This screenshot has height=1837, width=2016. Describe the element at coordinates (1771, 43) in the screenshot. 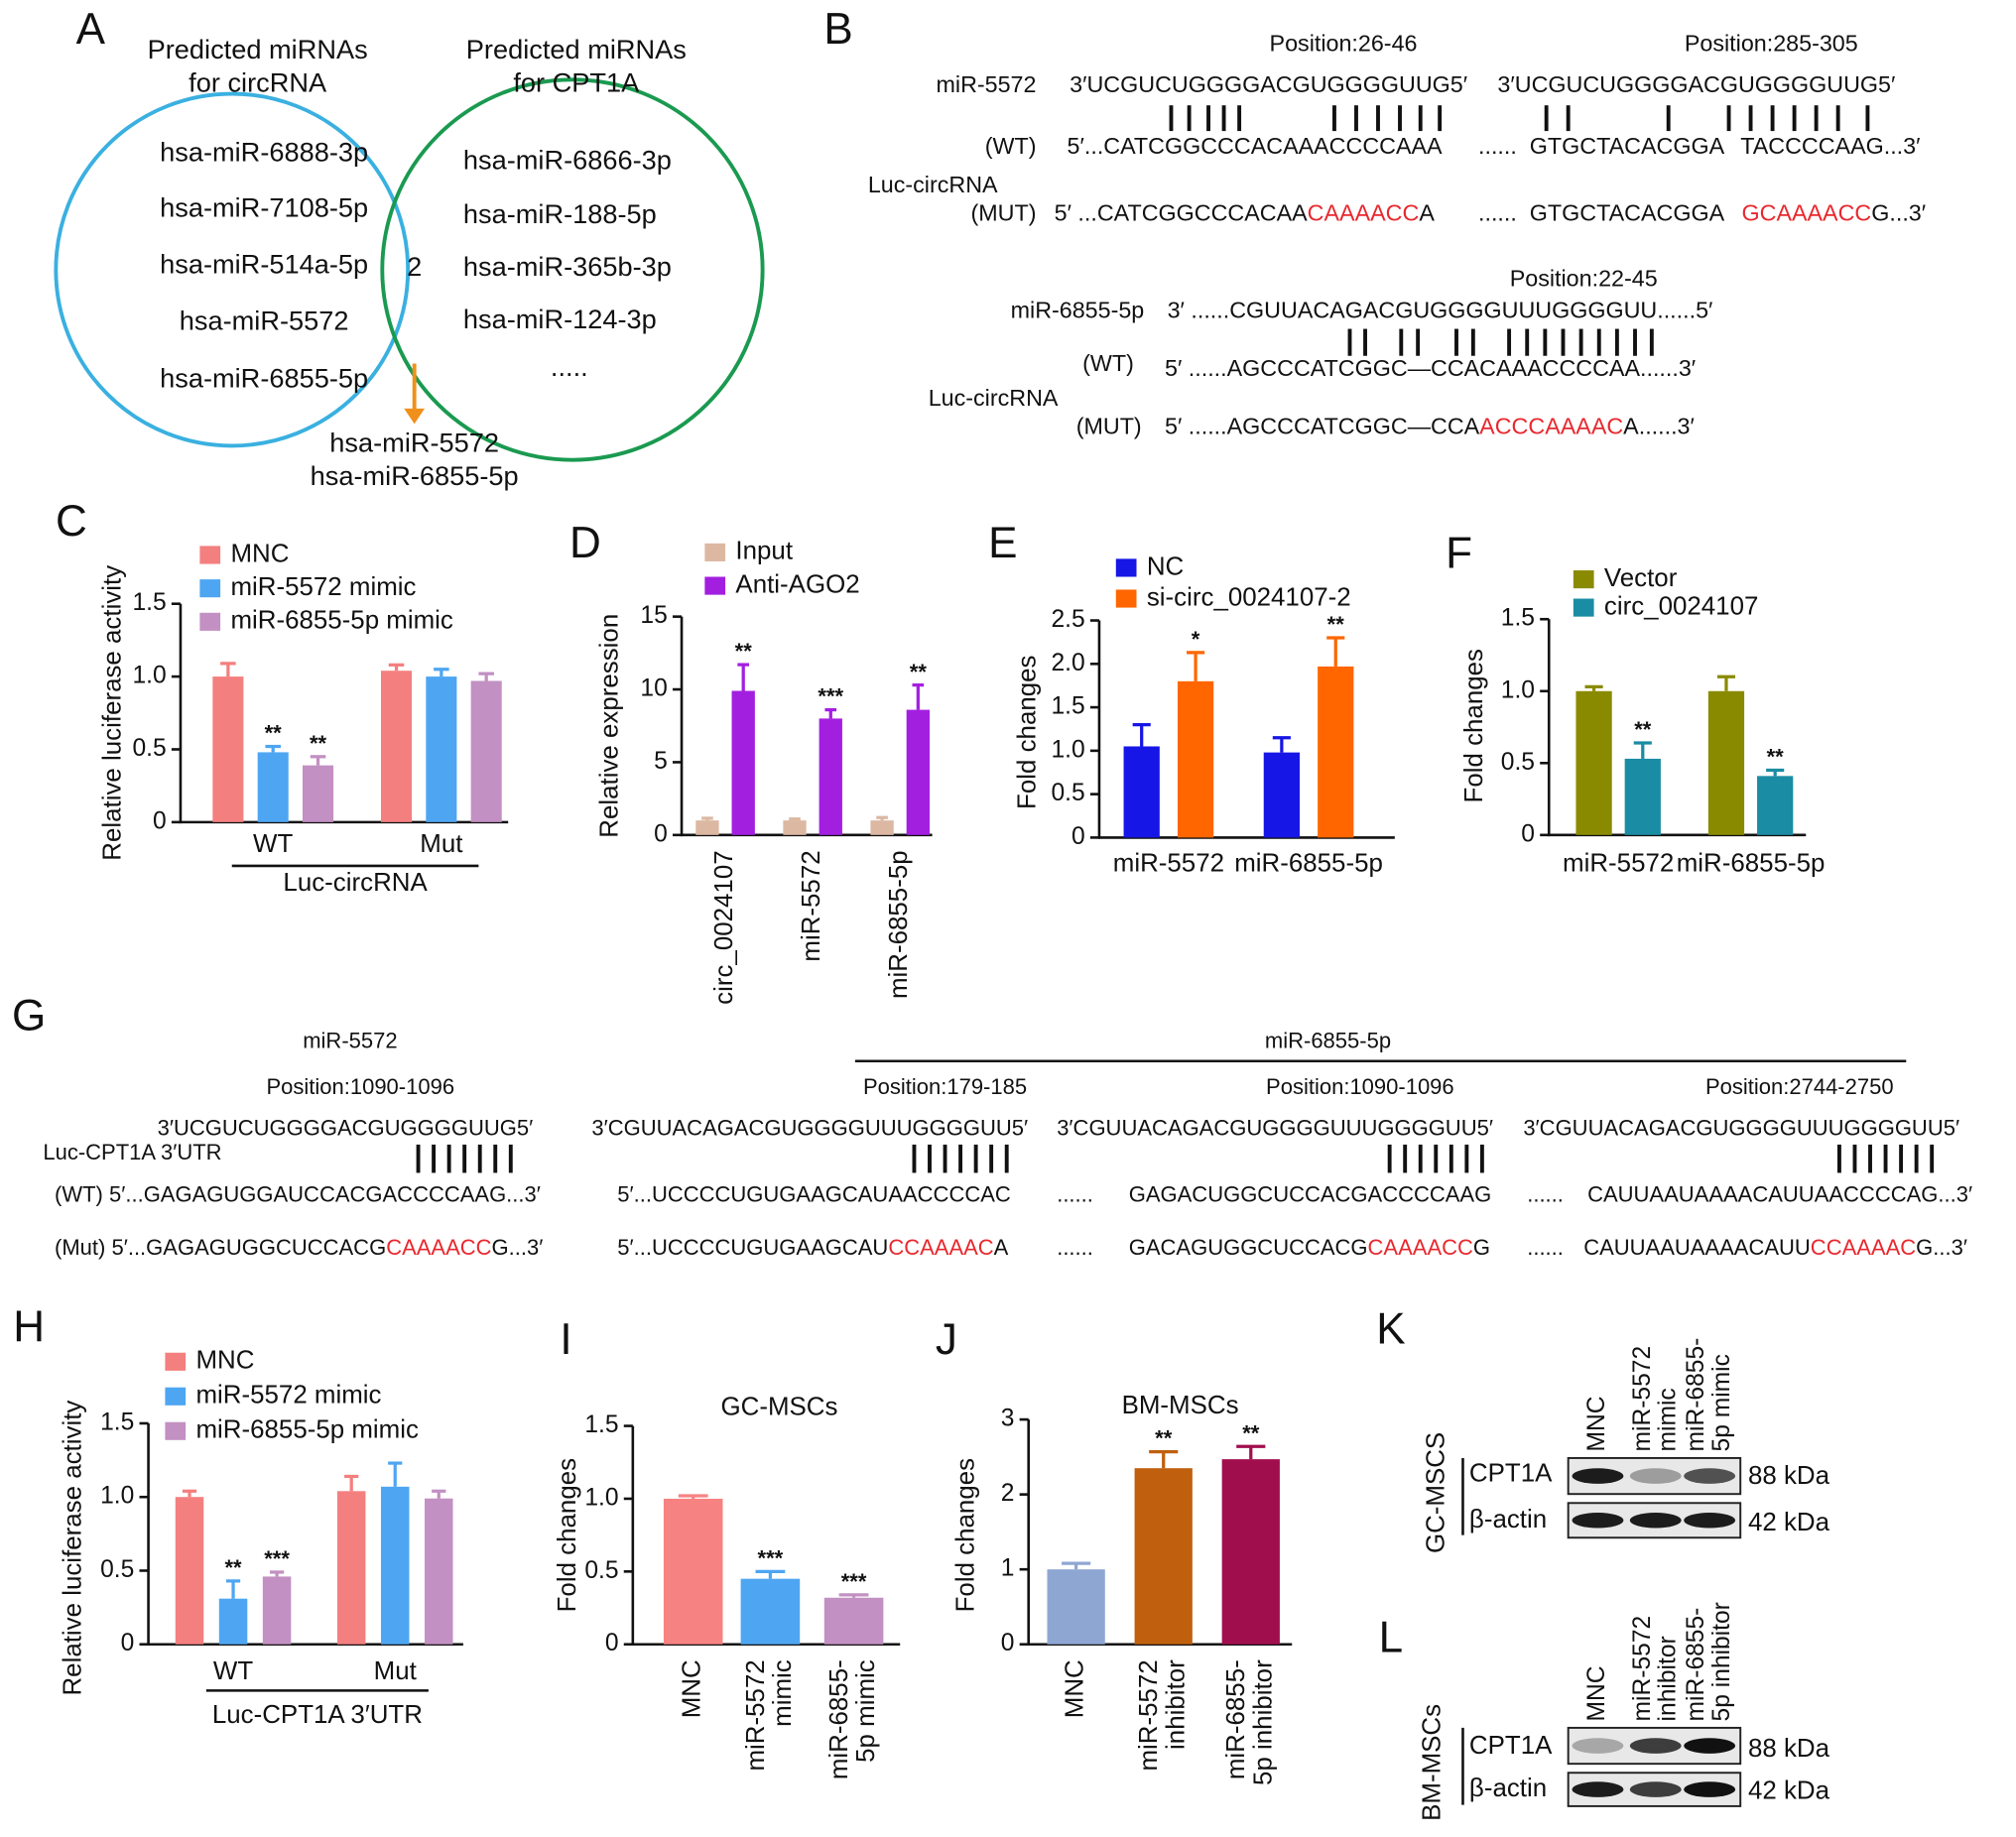

I see `sequence-part: Position:285-305` at that location.